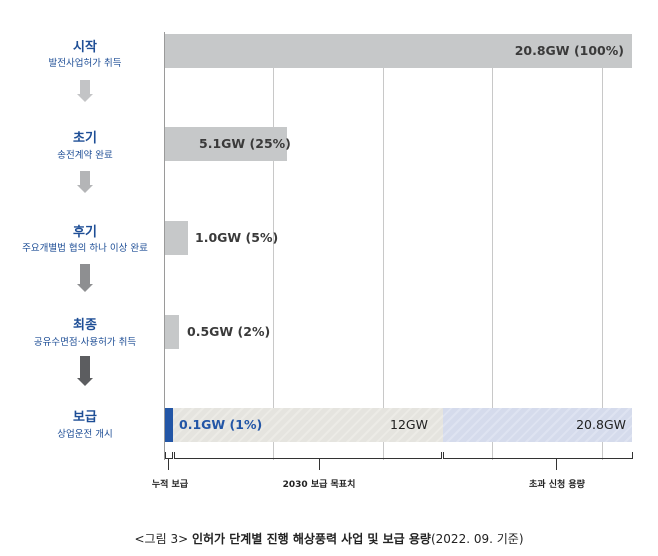 This screenshot has height=556, width=658. Describe the element at coordinates (245, 143) in the screenshot. I see `bar-label-early: 5.1GW (25%)` at that location.